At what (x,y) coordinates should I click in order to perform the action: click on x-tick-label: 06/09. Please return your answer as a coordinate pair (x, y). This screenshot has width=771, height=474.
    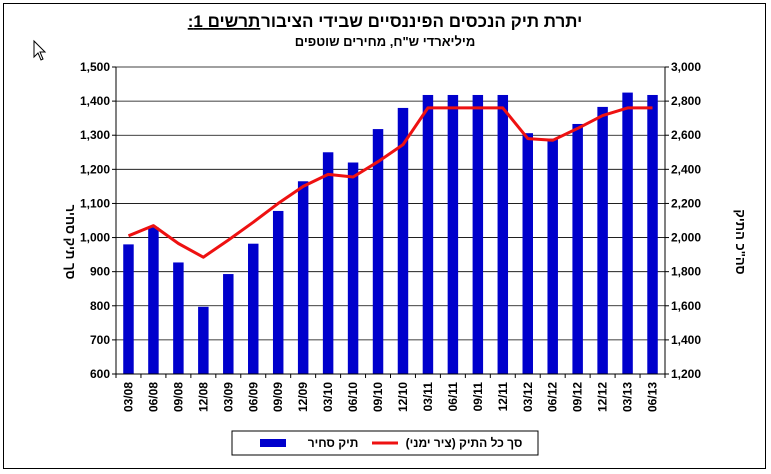
    Looking at the image, I should click on (253, 397).